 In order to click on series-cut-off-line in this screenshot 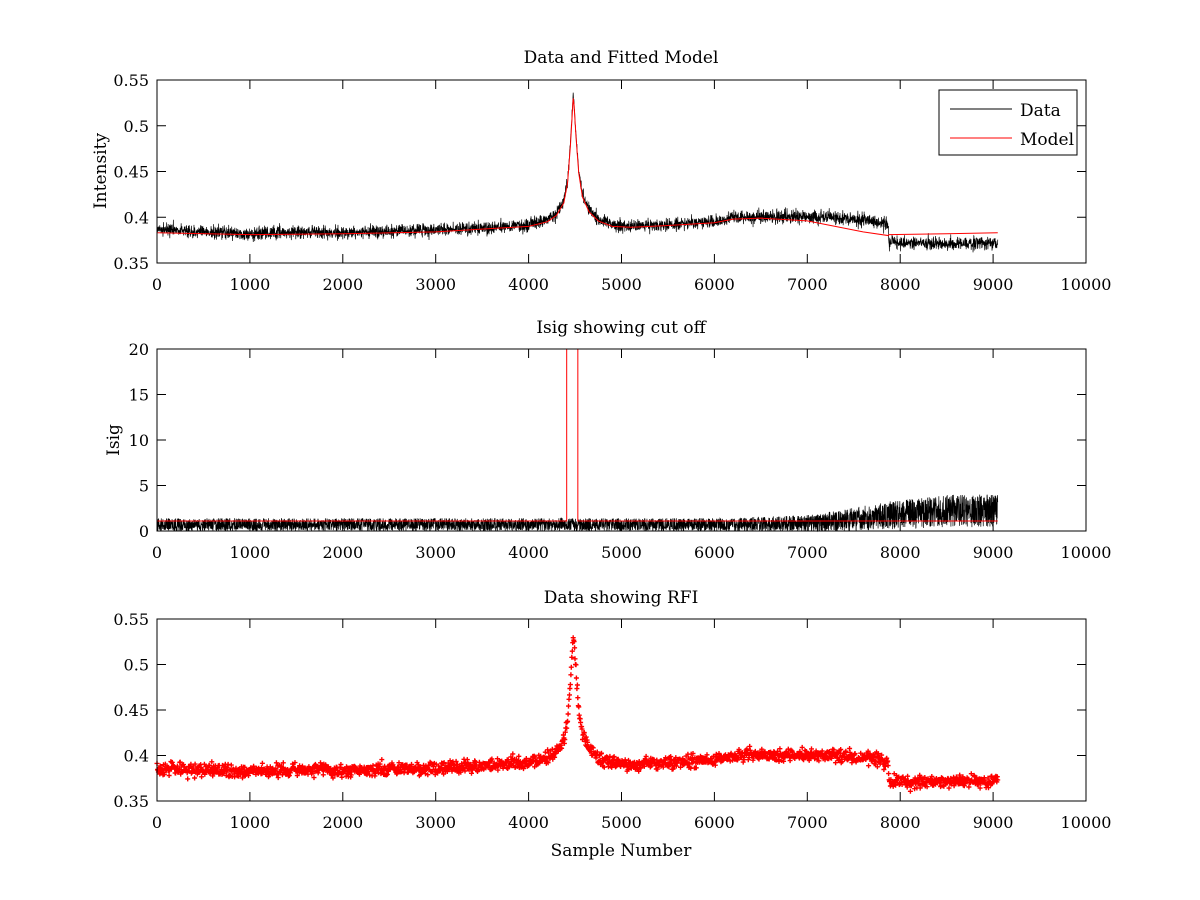, I will do `click(577, 435)`.